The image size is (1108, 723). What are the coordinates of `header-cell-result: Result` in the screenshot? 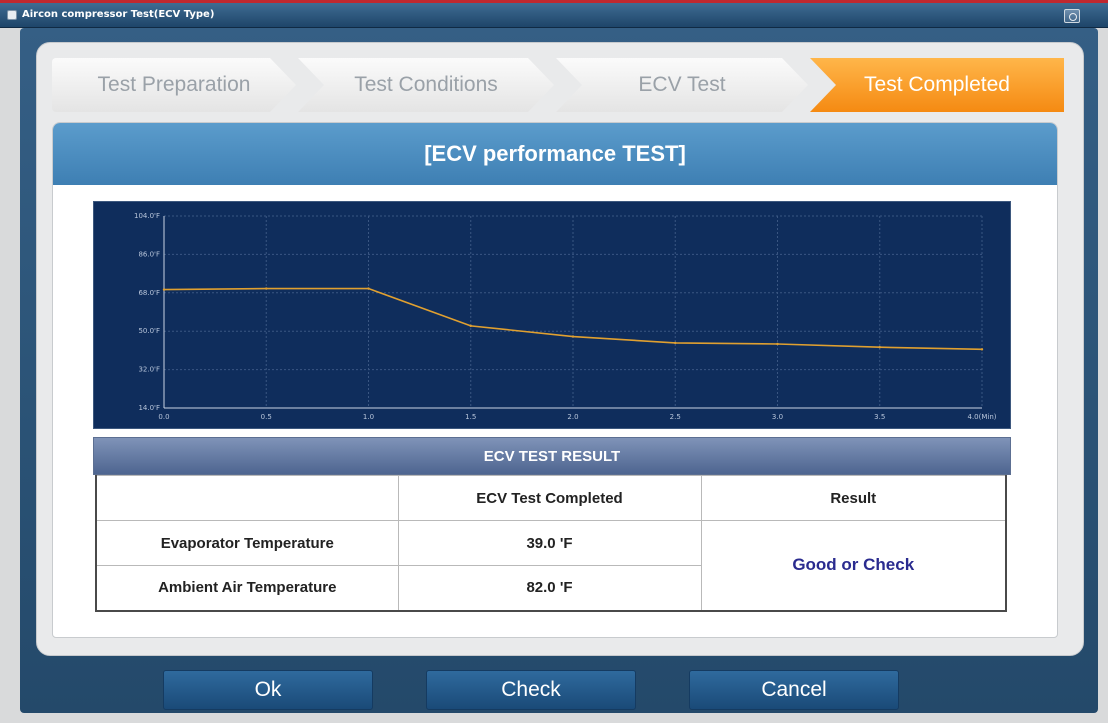 It's located at (853, 498).